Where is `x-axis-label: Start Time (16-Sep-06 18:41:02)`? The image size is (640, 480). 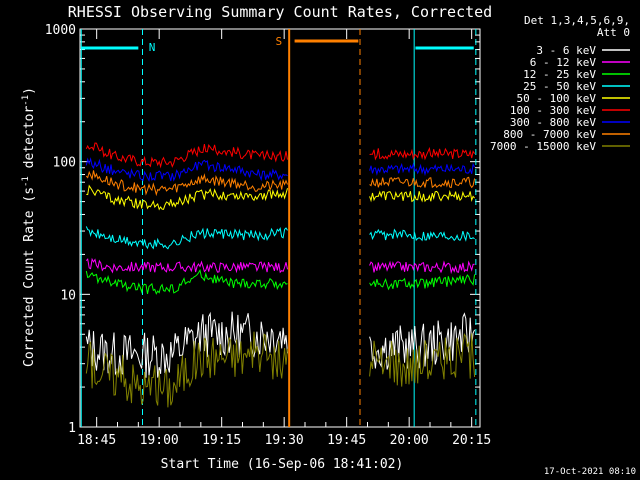
x-axis-label: Start Time (16-Sep-06 18:41:02) is located at coordinates (282, 464).